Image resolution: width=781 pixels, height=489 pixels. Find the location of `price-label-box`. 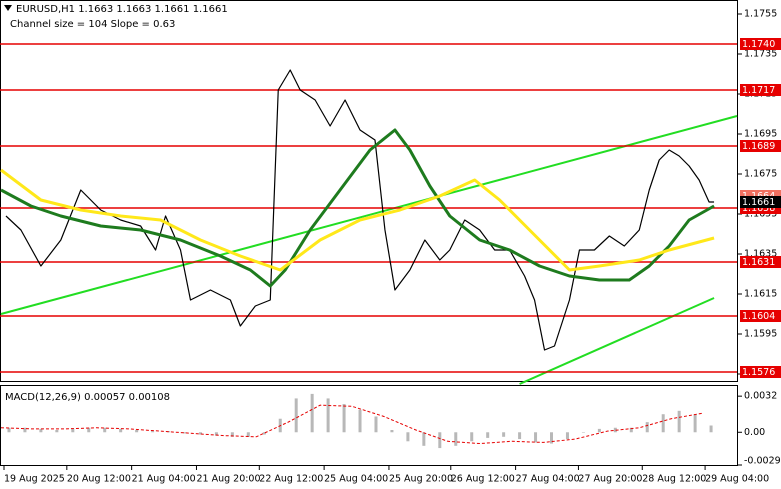

price-label-box is located at coordinates (760, 202).